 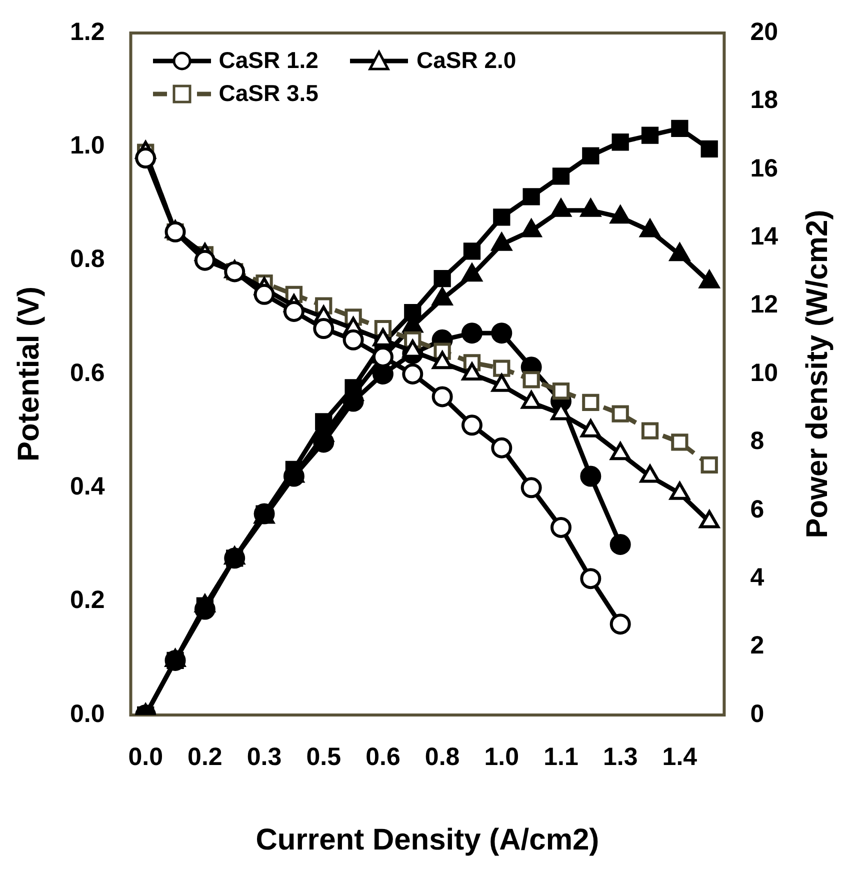 I want to click on y2-tick-label: 4, so click(x=757, y=577).